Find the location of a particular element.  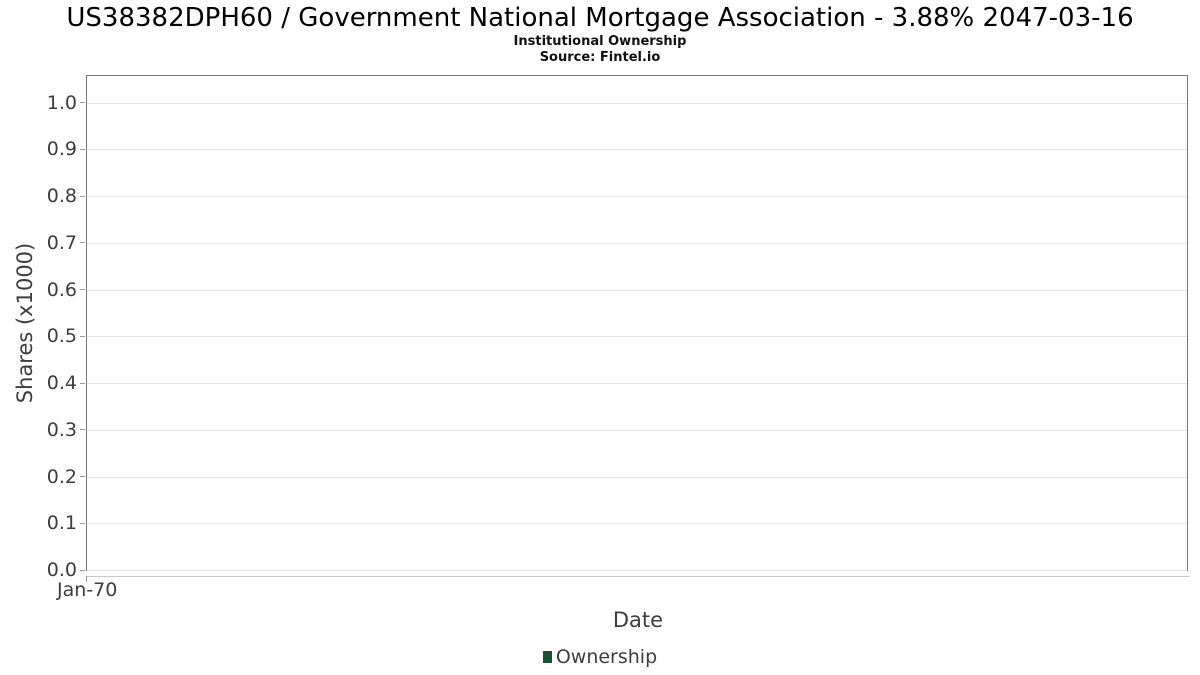

y-tick-label: 0.6 is located at coordinates (61, 289).